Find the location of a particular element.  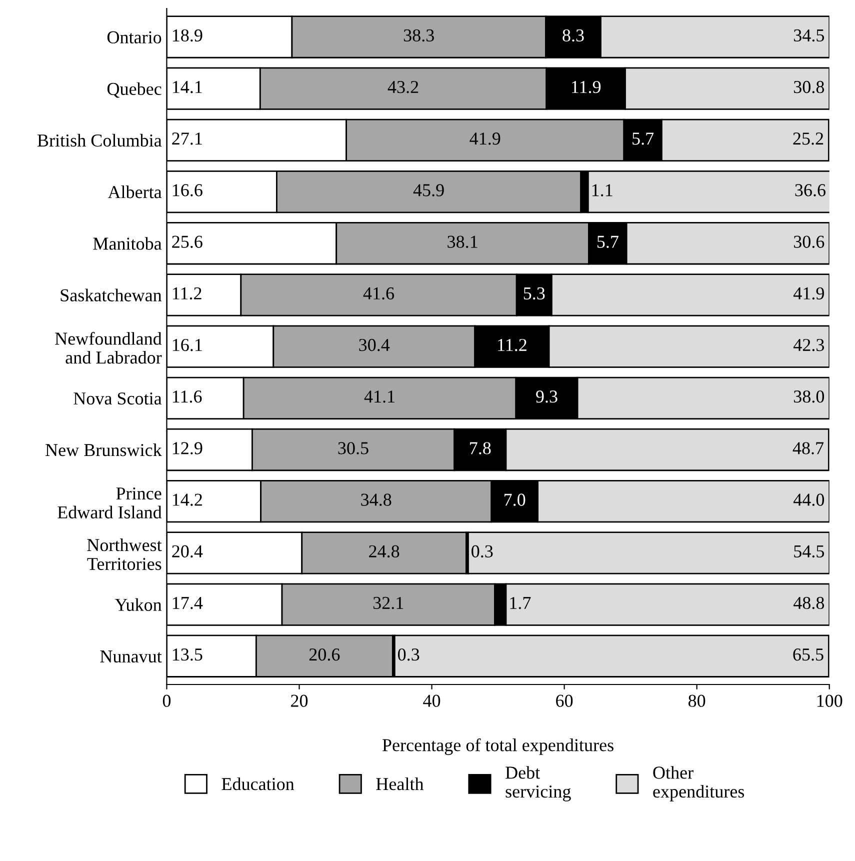

data-label: 27.1 is located at coordinates (187, 138).